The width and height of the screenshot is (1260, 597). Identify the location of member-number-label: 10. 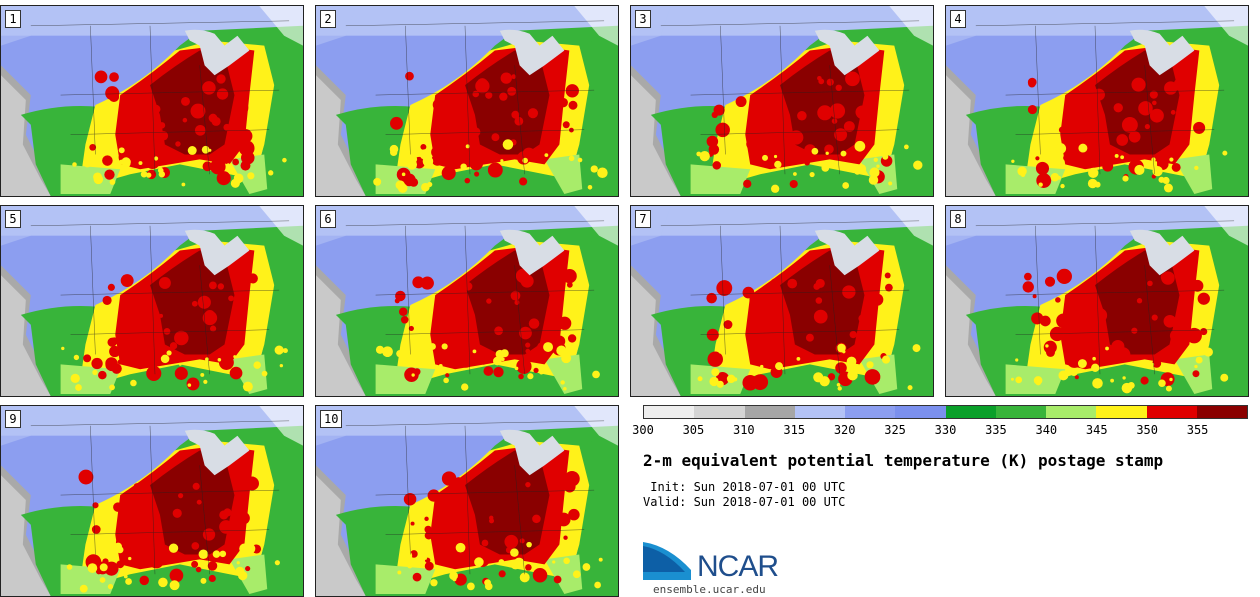
(331, 419).